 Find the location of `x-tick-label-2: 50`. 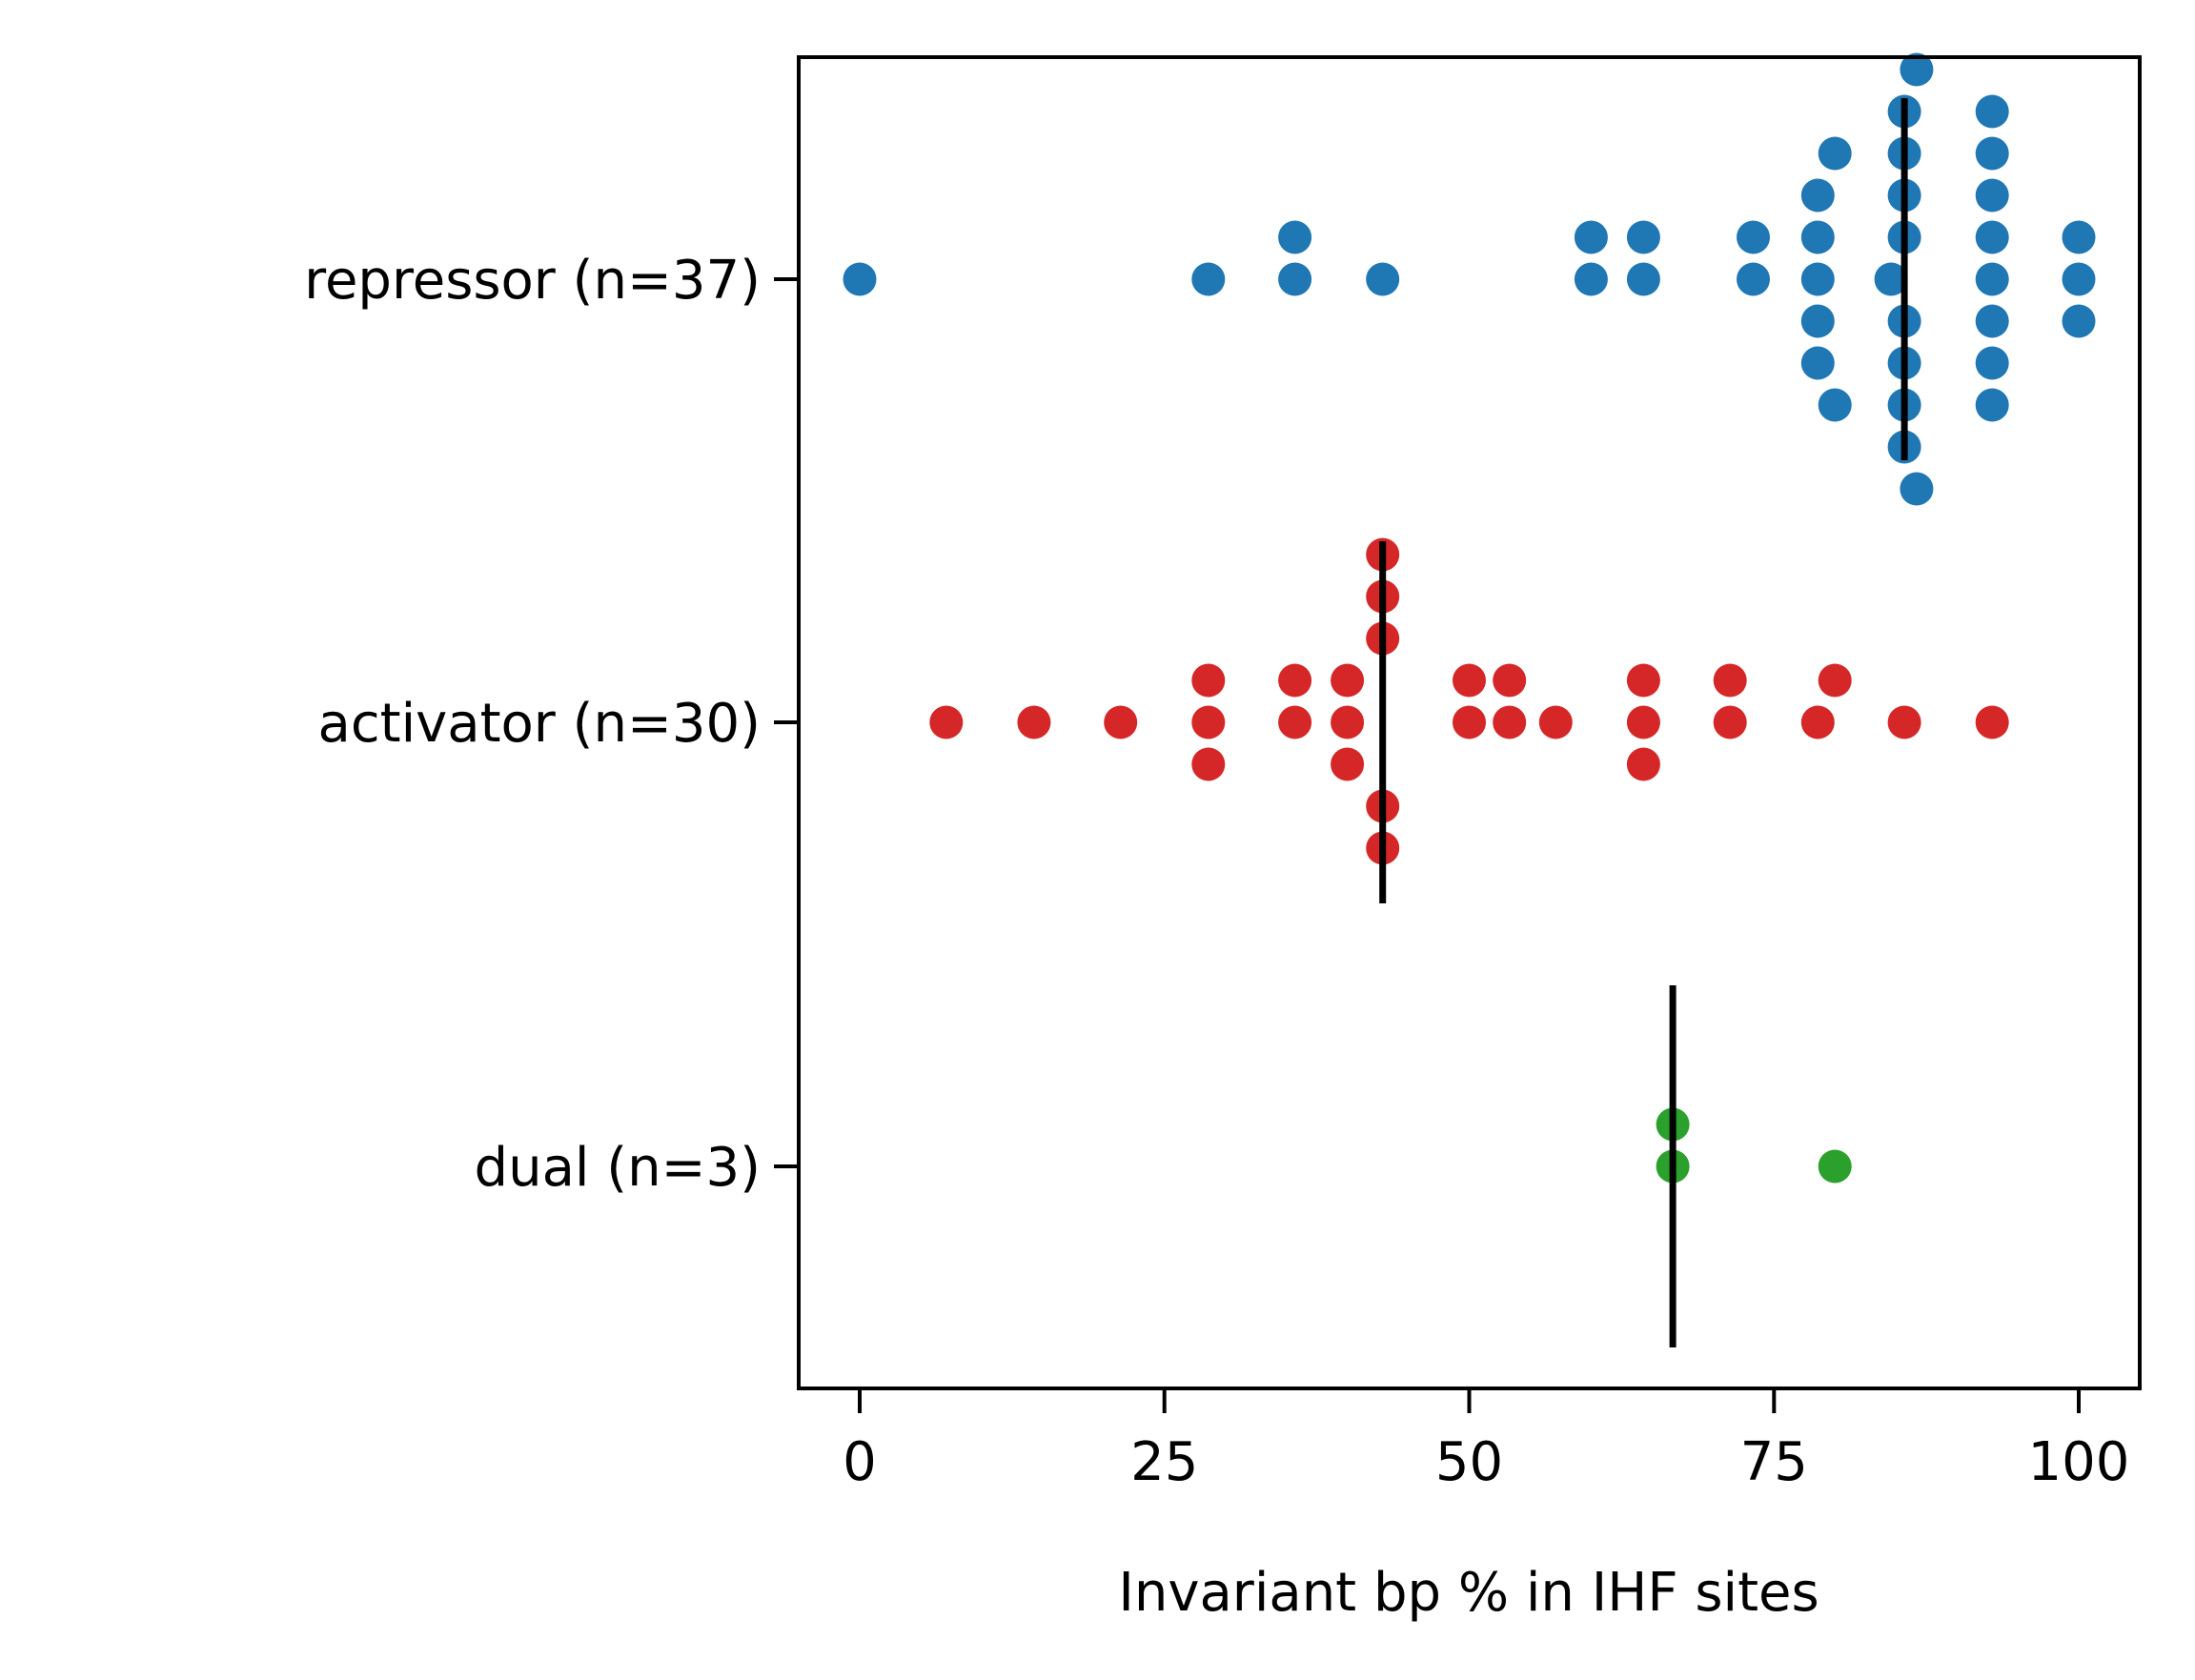

x-tick-label-2: 50 is located at coordinates (1469, 1462).